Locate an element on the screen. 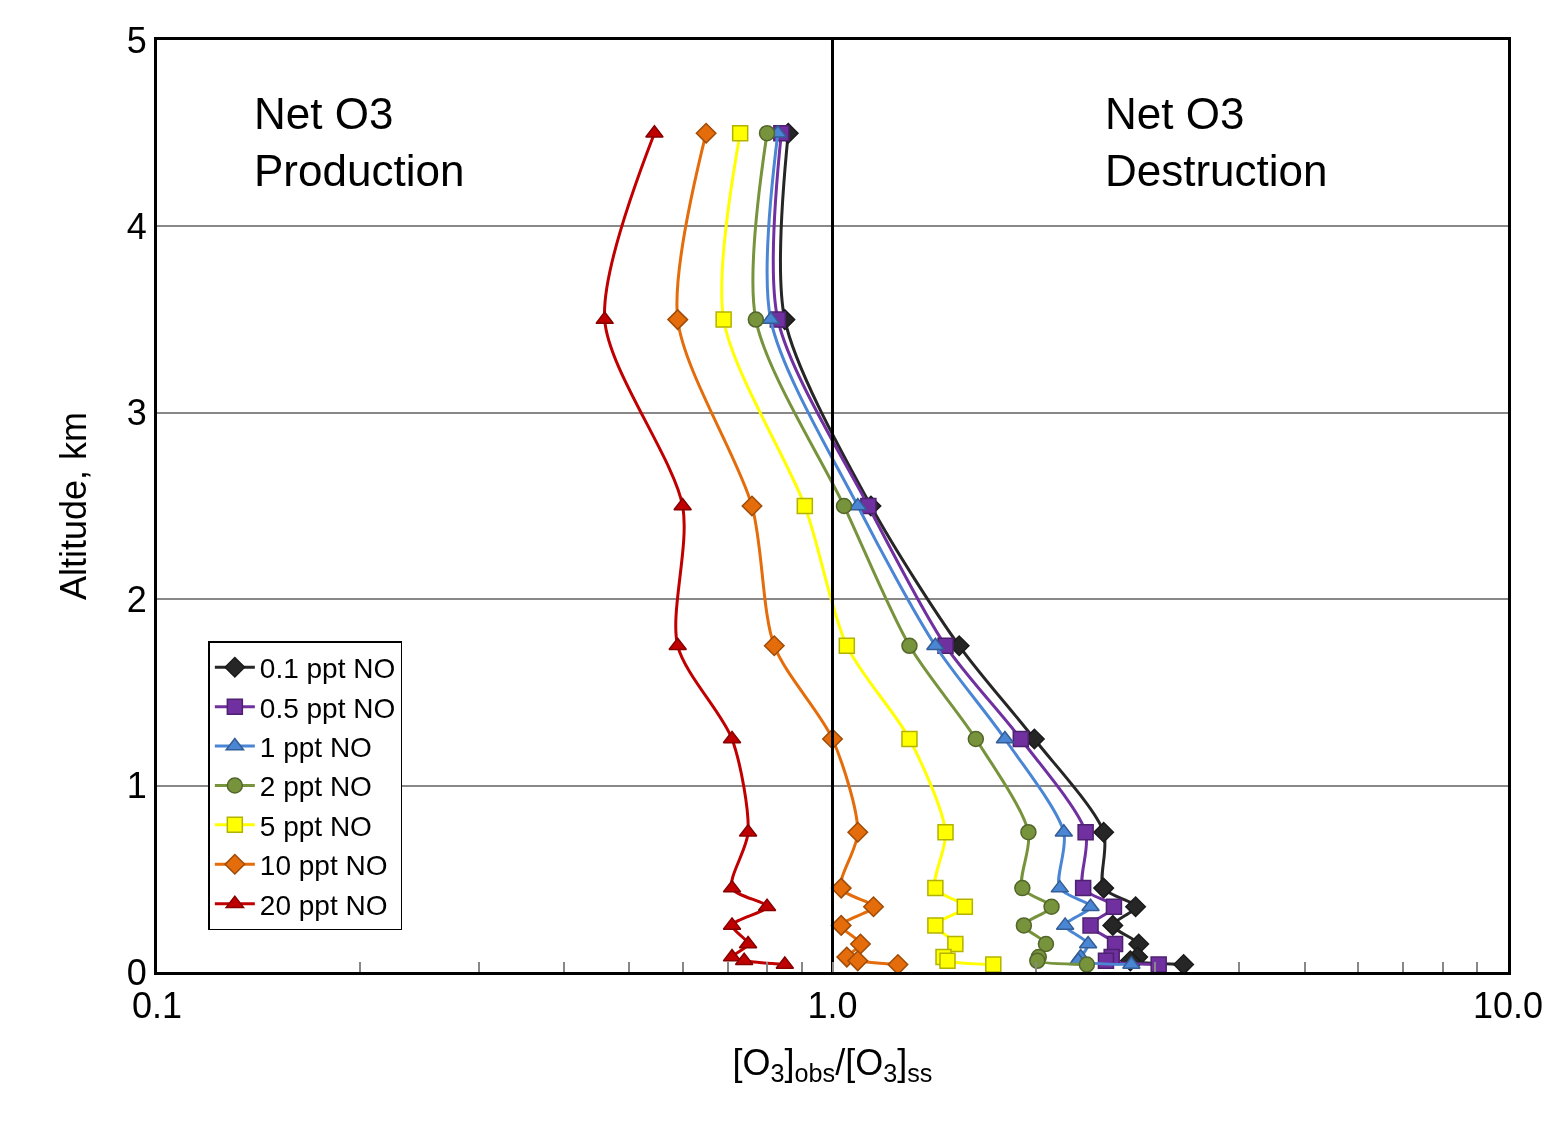 The image size is (1565, 1135). legend-label: 2 ppt NO is located at coordinates (315, 787).